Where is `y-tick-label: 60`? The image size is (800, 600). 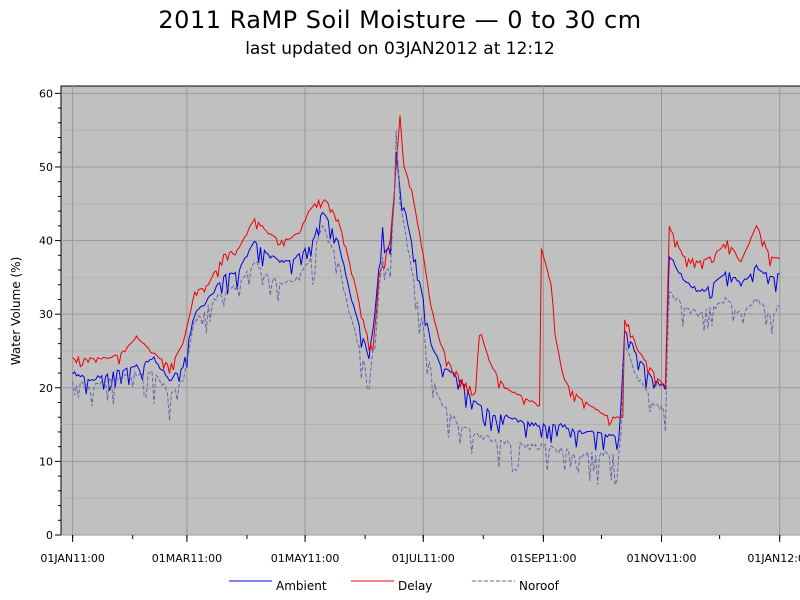
y-tick-label: 60 is located at coordinates (46, 93).